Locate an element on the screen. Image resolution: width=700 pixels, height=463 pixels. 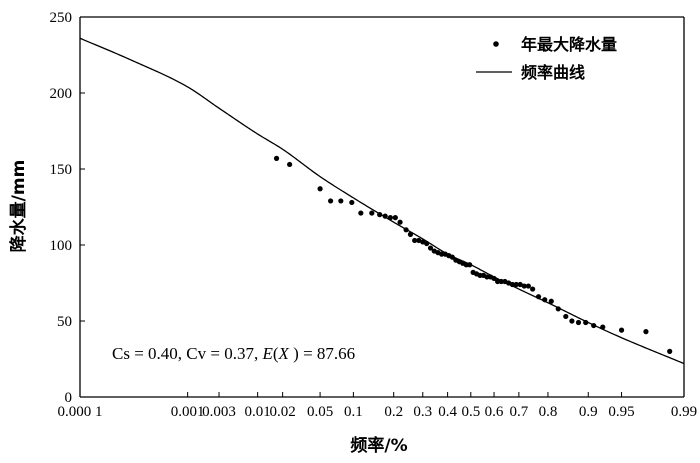
x-tick-label: 0.99 is located at coordinates (684, 412).